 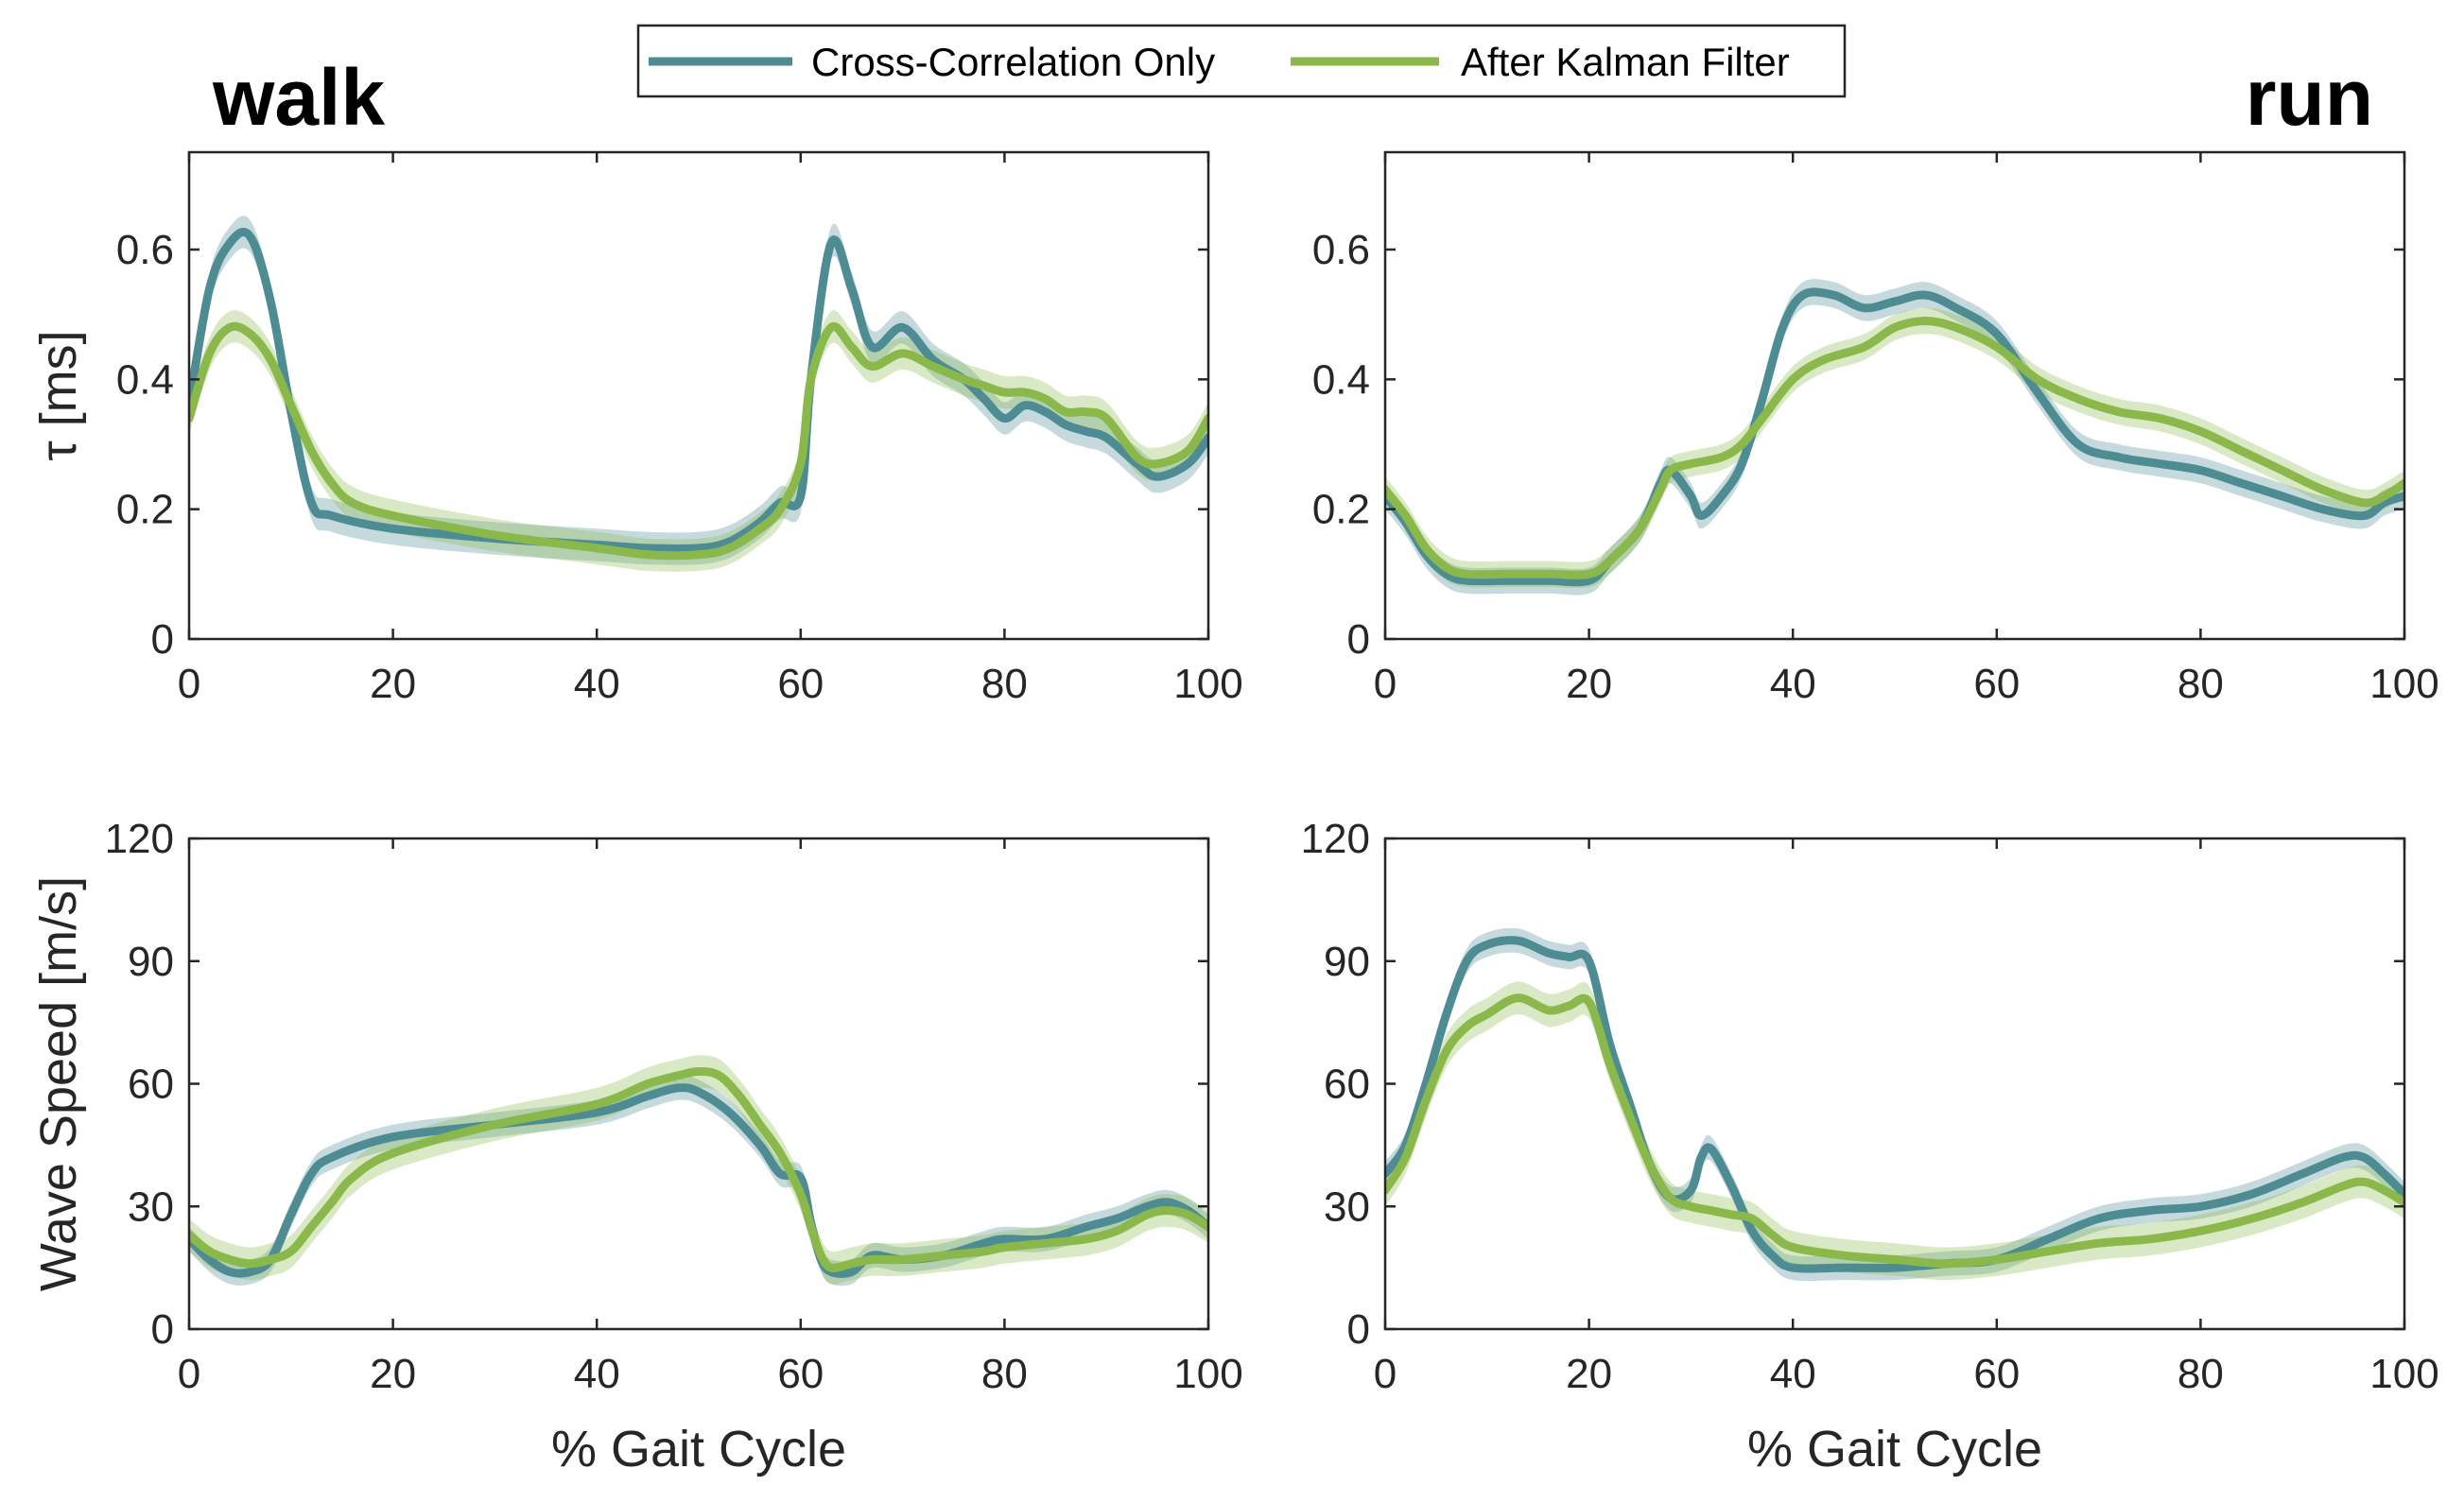 I want to click on y-axis-label: Wave Speed [m/s], so click(x=58, y=1083).